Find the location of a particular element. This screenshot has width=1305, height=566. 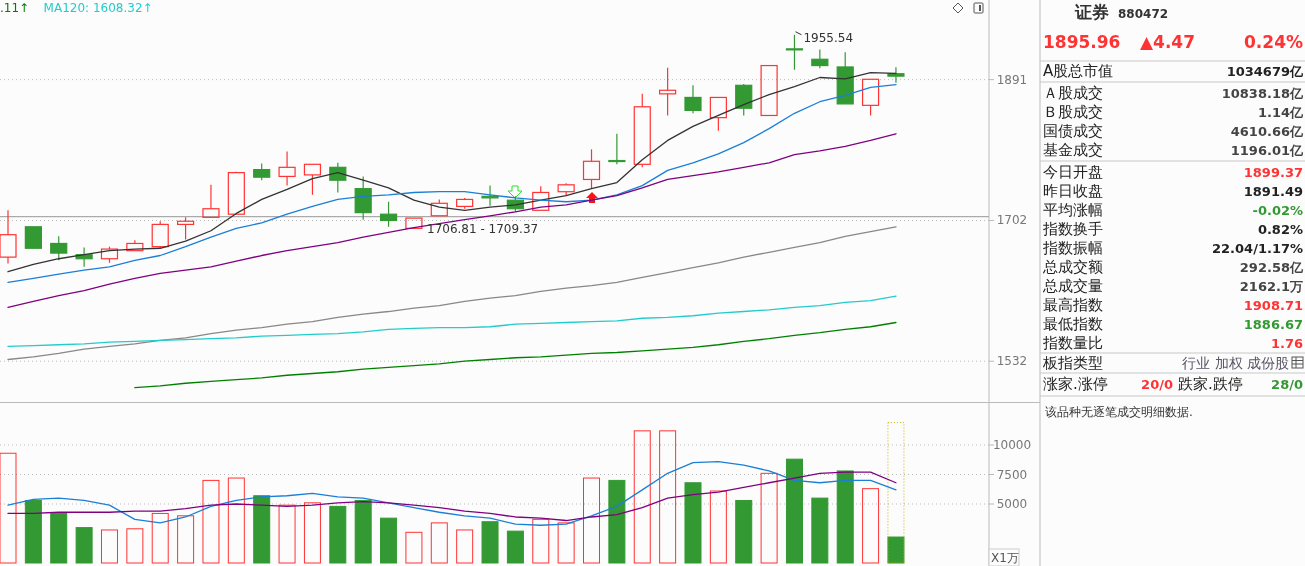

category-label: 指数量比 is located at coordinates (1072, 343).